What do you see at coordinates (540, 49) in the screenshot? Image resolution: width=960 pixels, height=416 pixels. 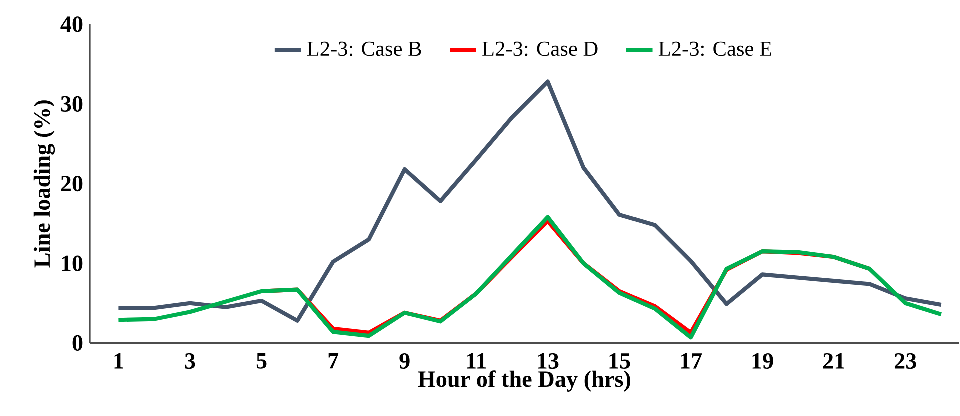 I see `legend-label: L2-3: Case D` at bounding box center [540, 49].